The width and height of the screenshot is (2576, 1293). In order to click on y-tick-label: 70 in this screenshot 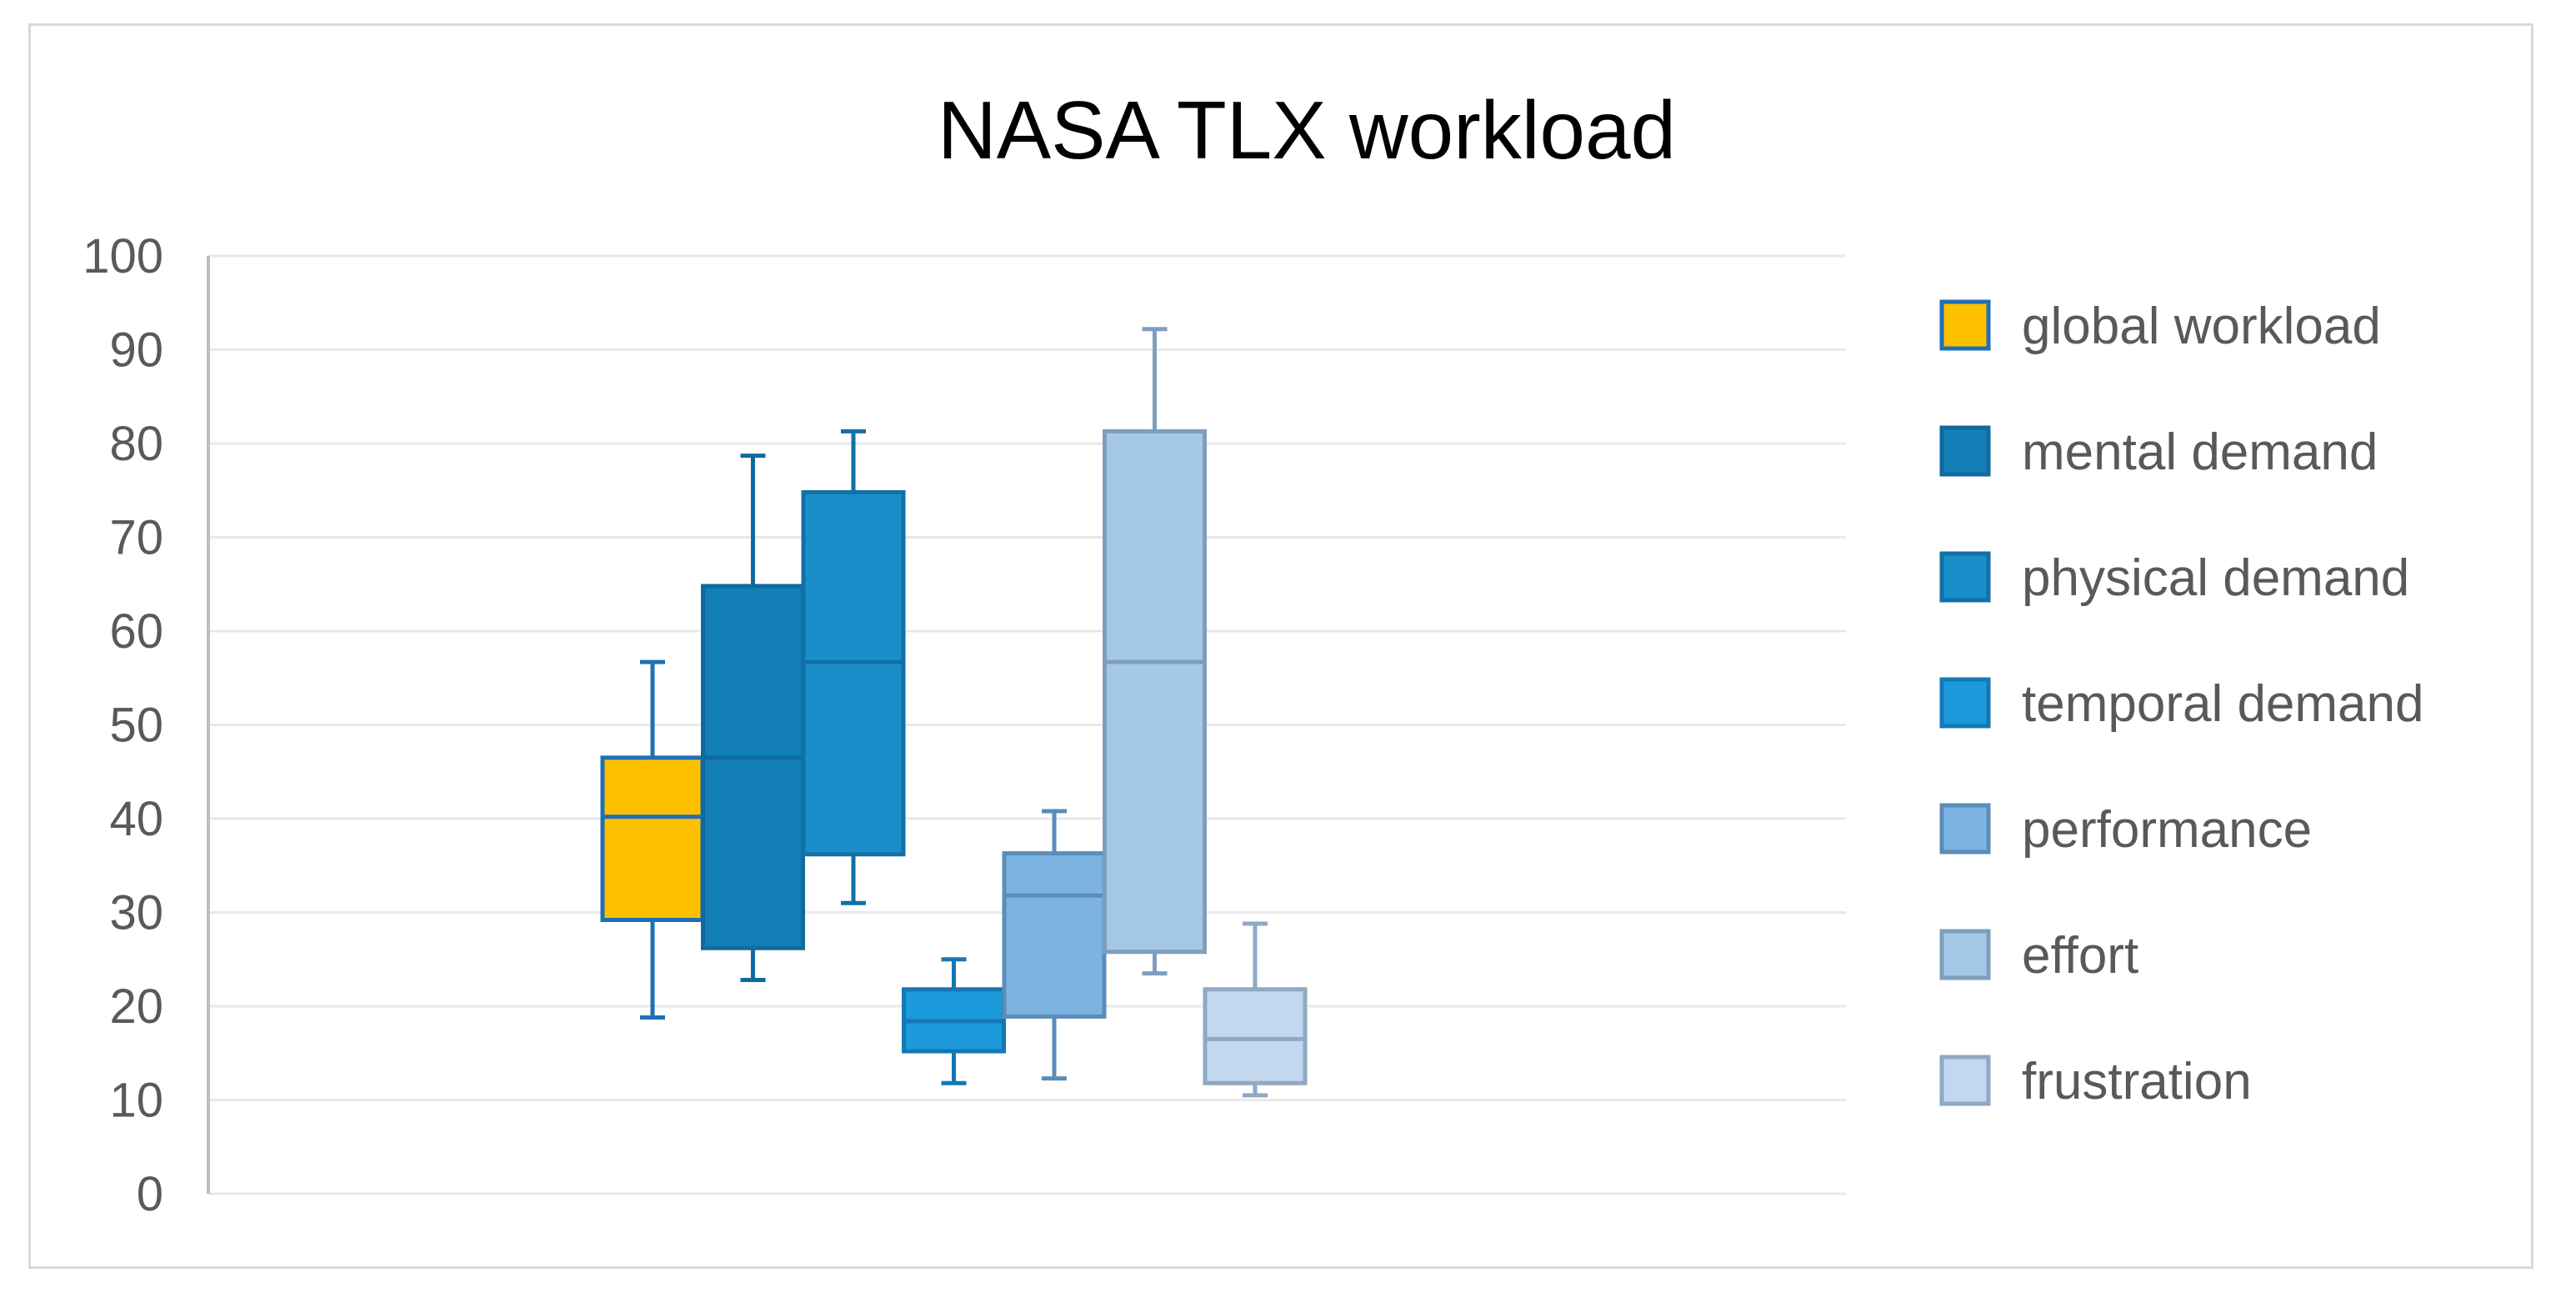, I will do `click(136, 538)`.